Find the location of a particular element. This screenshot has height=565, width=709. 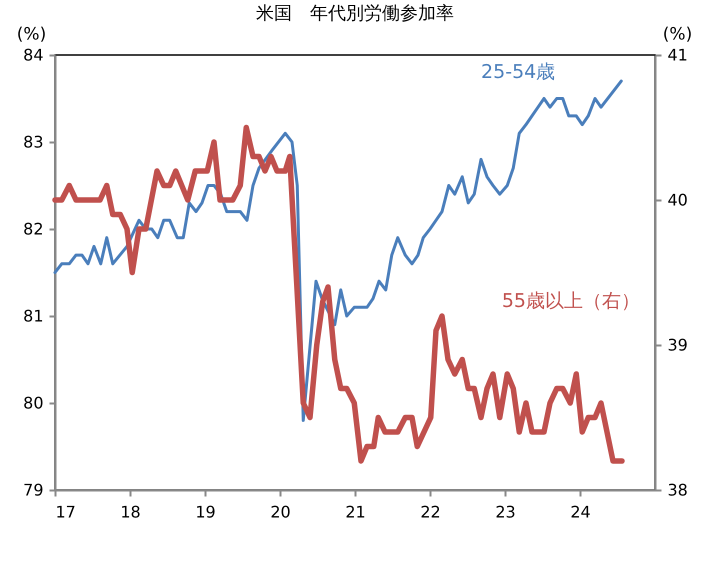

x-tick-label: 19 is located at coordinates (205, 512).